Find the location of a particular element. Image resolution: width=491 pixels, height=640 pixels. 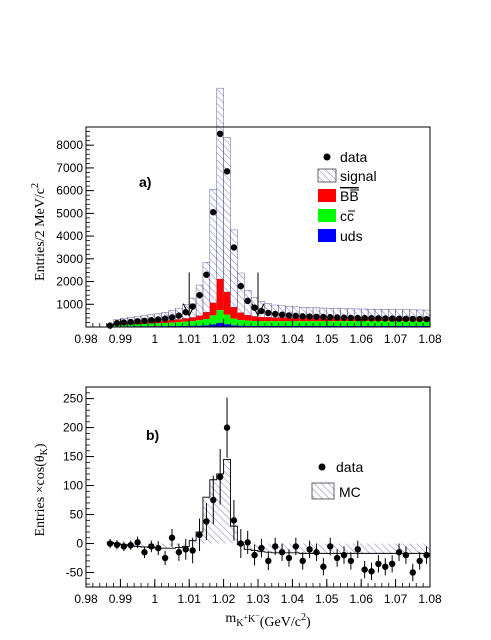

panel-a-ylabel: Entries/2 MeV/c2 is located at coordinates (39, 232).